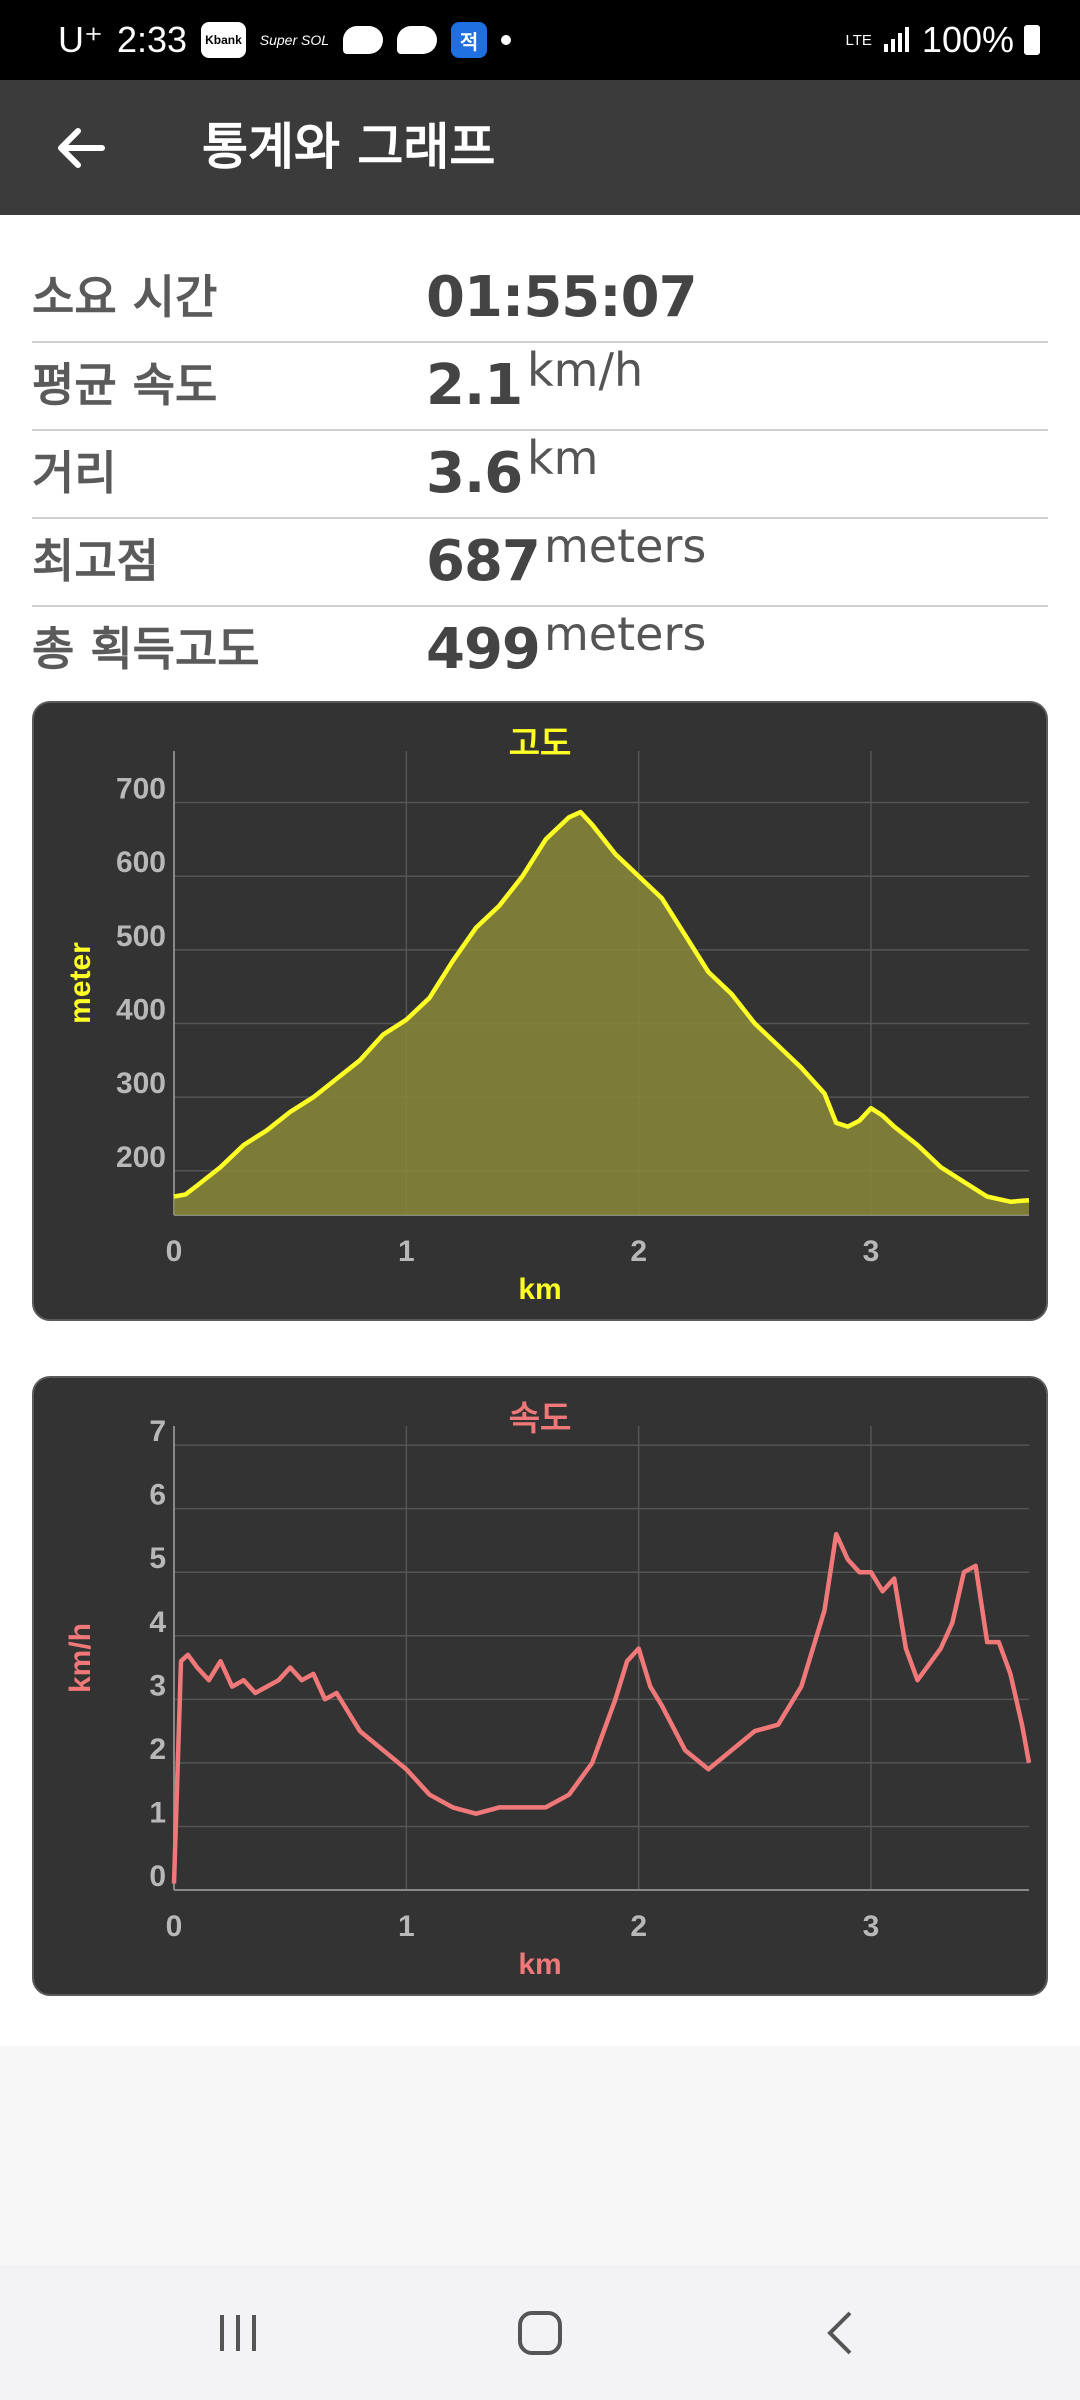 The height and width of the screenshot is (2400, 1080). What do you see at coordinates (80, 983) in the screenshot?
I see `y-axis-label: meter` at bounding box center [80, 983].